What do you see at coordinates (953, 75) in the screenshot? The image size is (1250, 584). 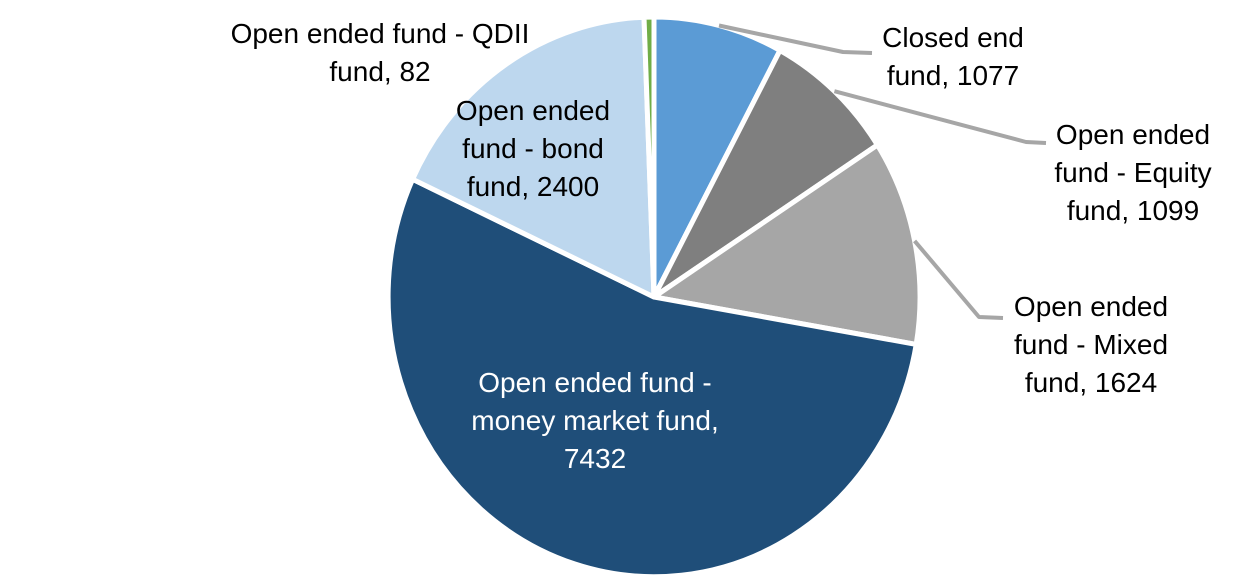 I see `label-closed-end-fund-line: fund, 1077` at bounding box center [953, 75].